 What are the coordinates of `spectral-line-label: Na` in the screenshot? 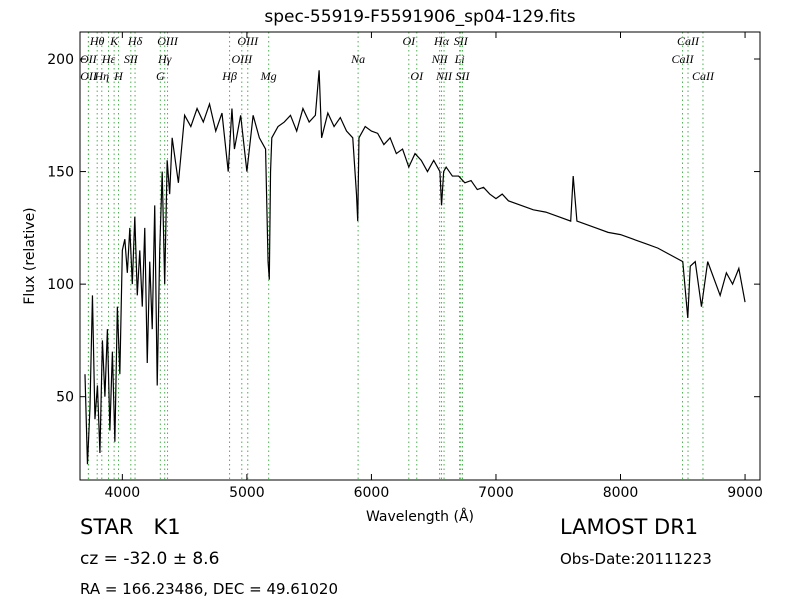 It's located at (357, 59).